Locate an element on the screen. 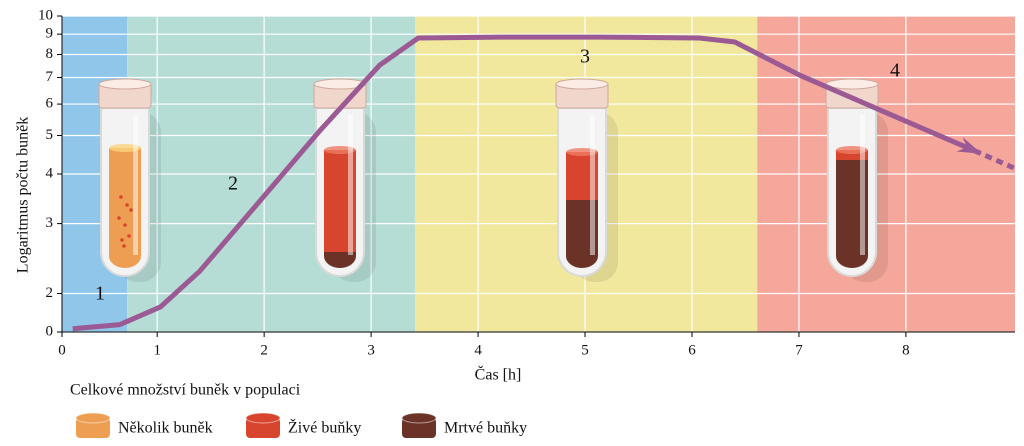  x-tick-label: 4 is located at coordinates (478, 350).